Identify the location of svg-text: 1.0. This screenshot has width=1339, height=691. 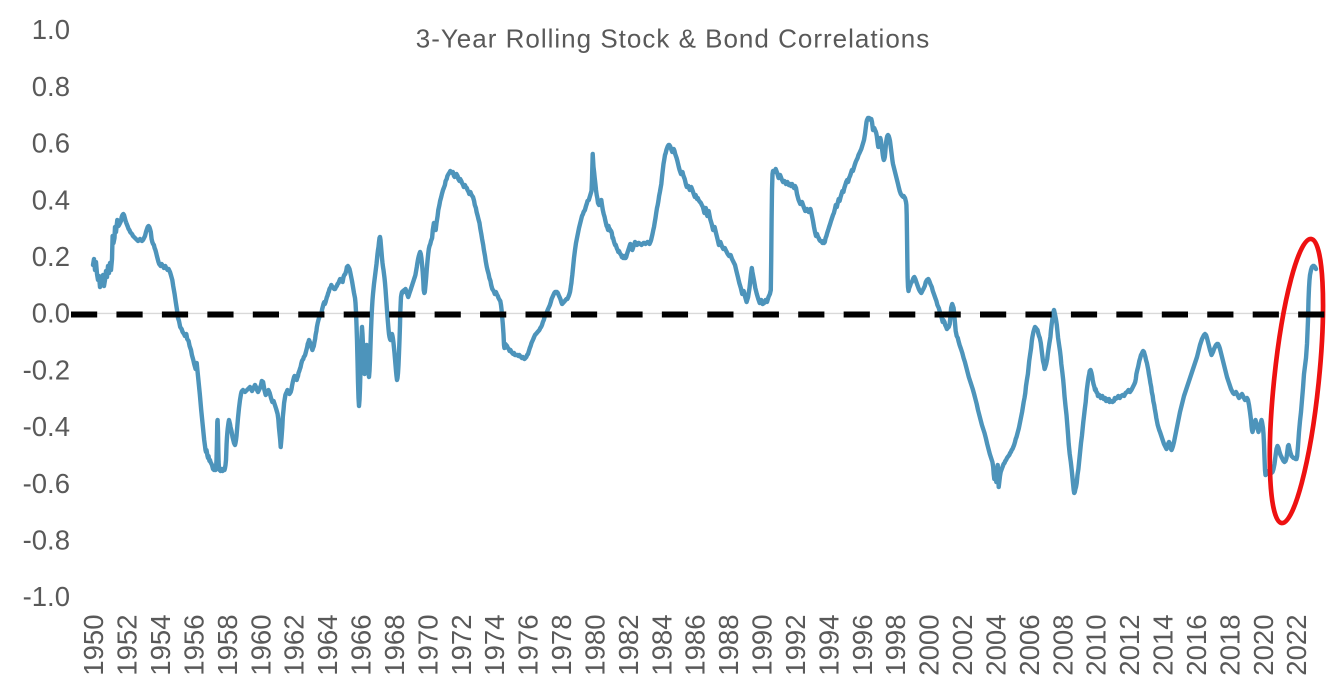
(51, 29).